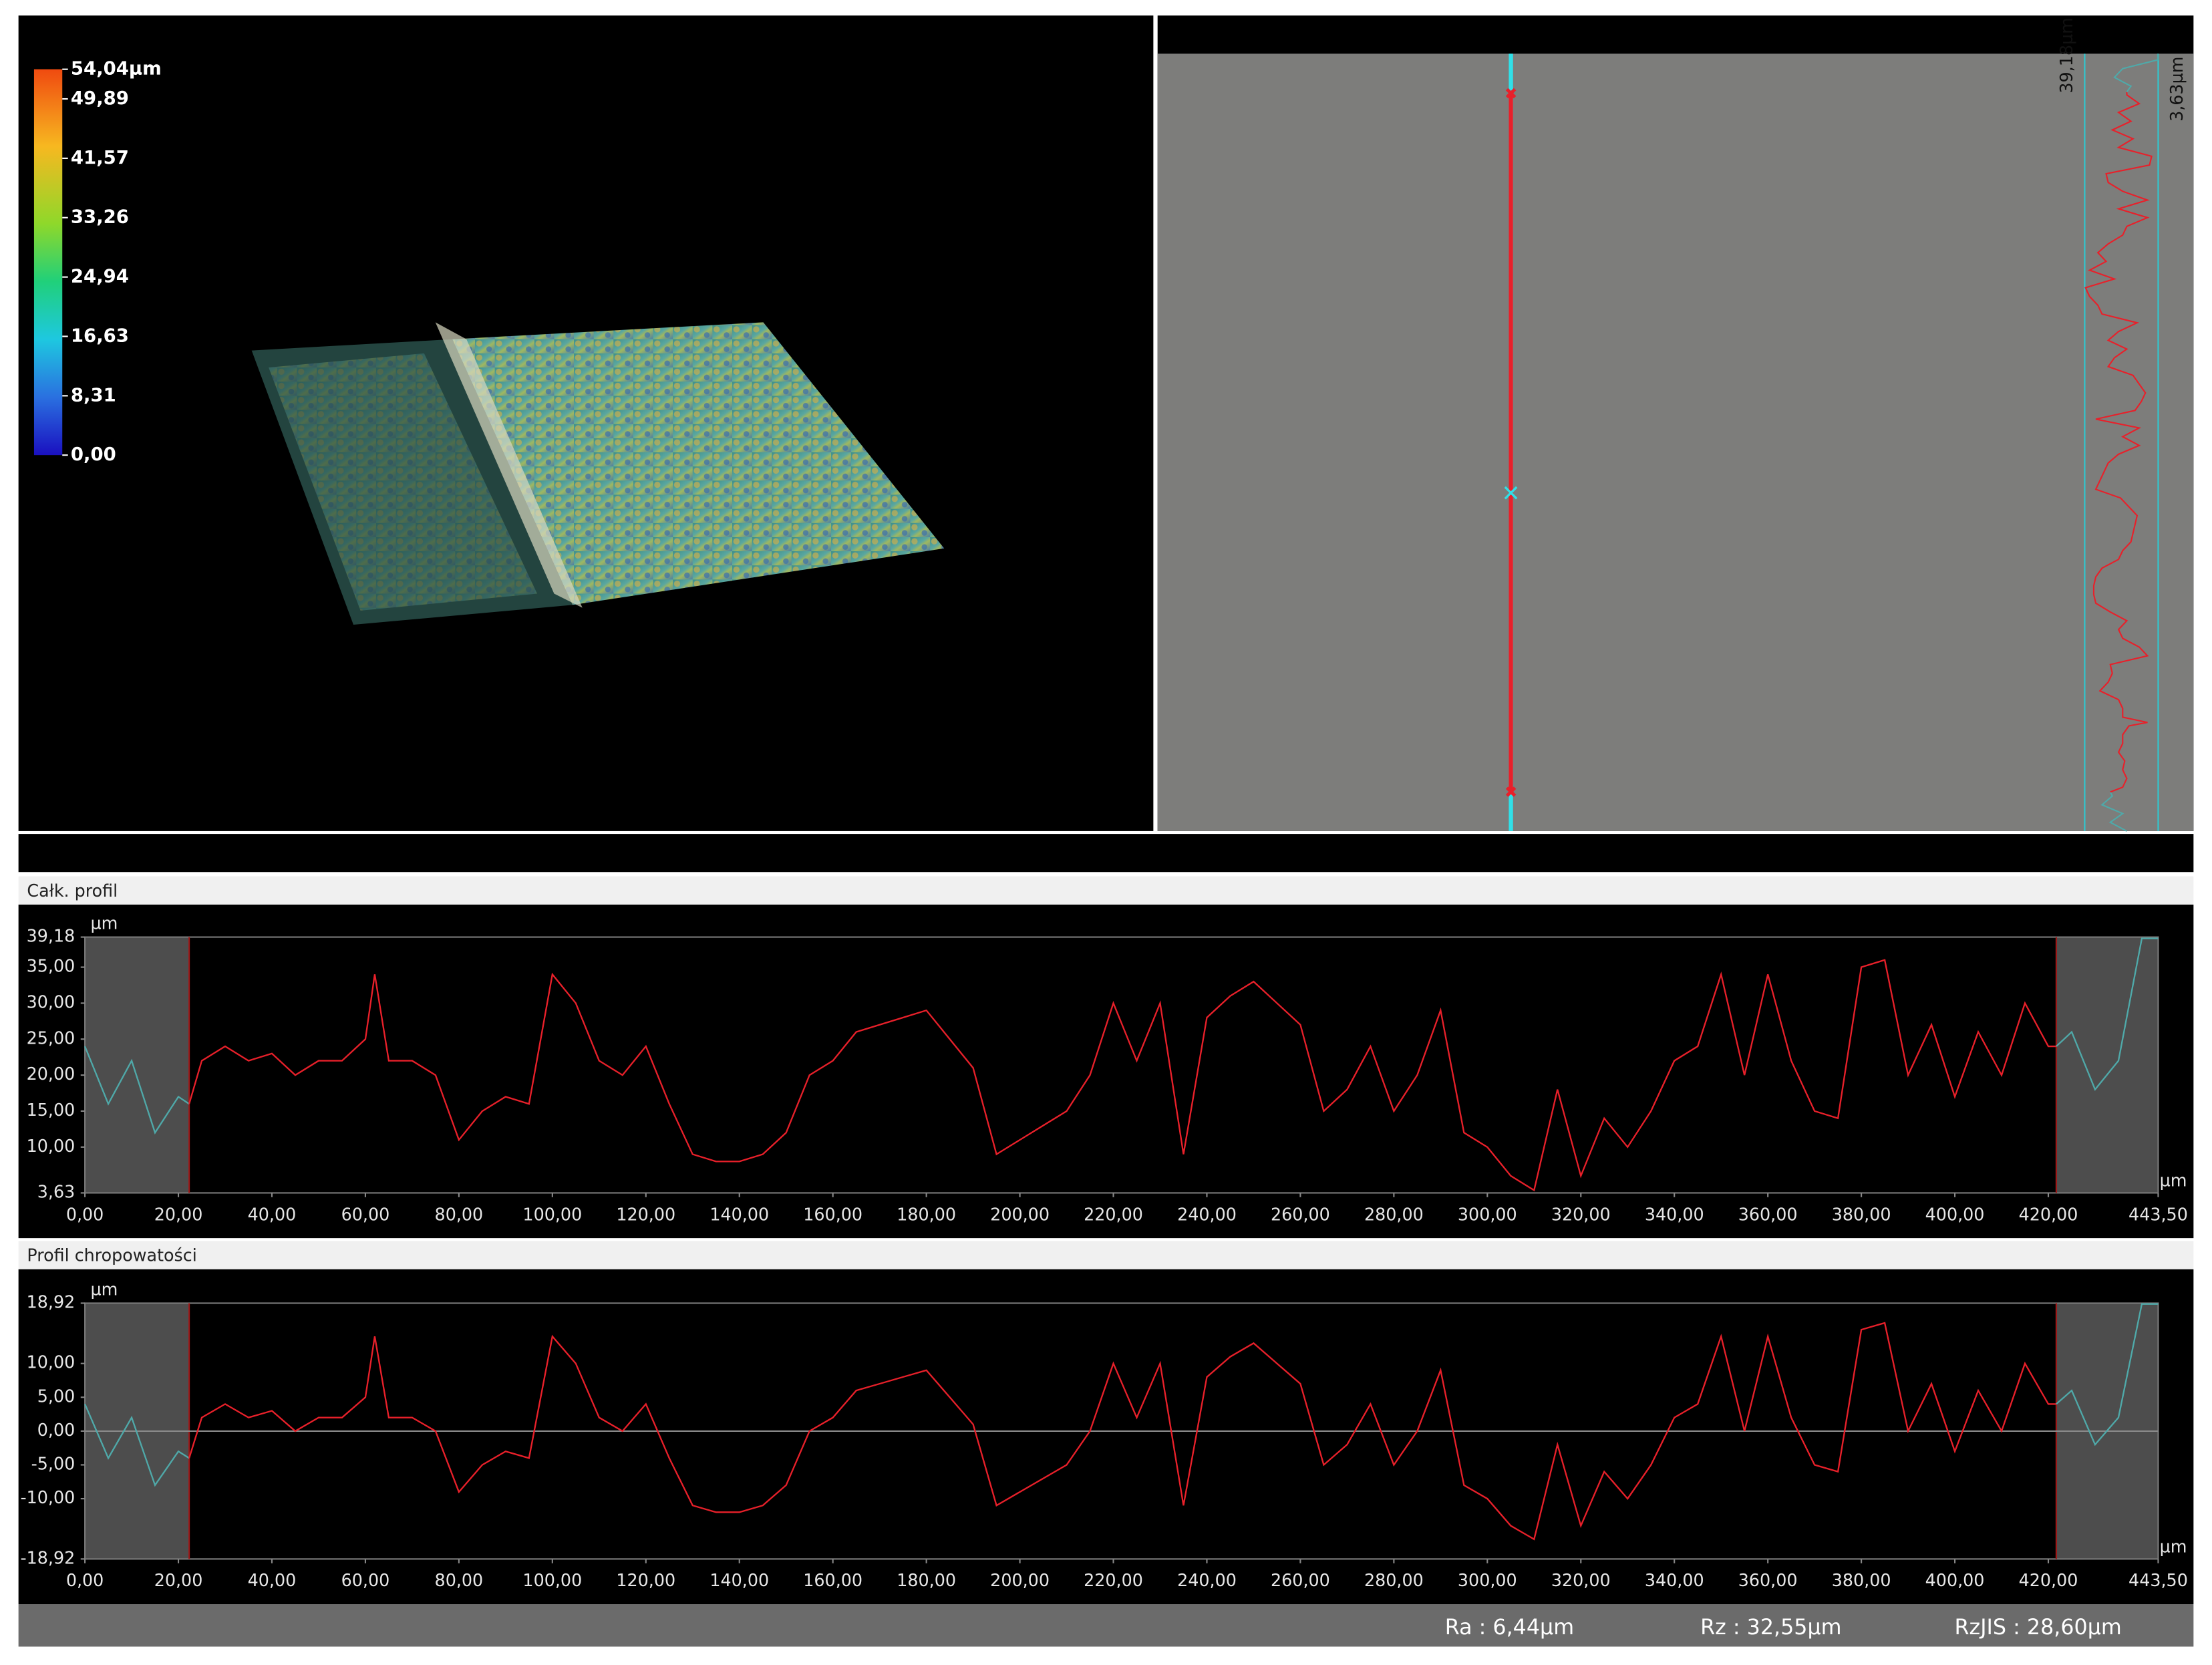  I want to click on y-tick-label: 39,18, so click(51, 936).